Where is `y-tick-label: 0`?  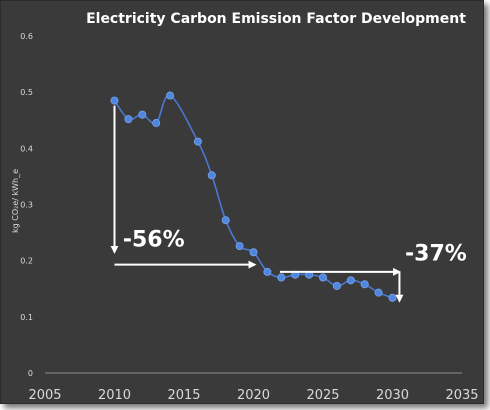
y-tick-label: 0 is located at coordinates (30, 373).